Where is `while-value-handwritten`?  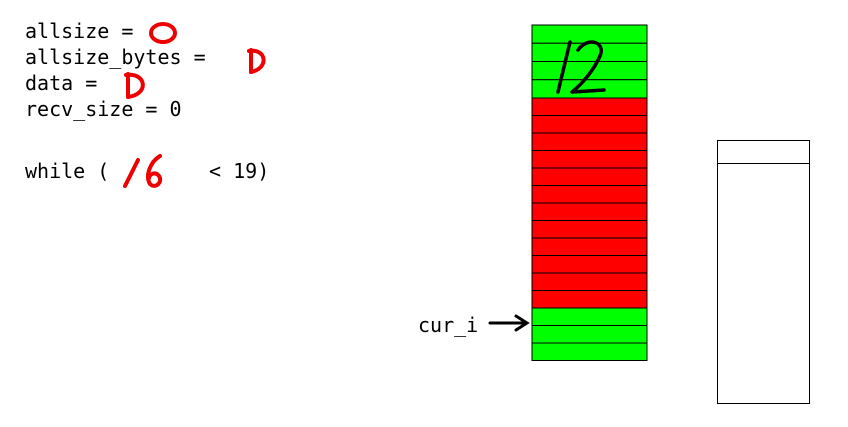
while-value-handwritten is located at coordinates (143, 171).